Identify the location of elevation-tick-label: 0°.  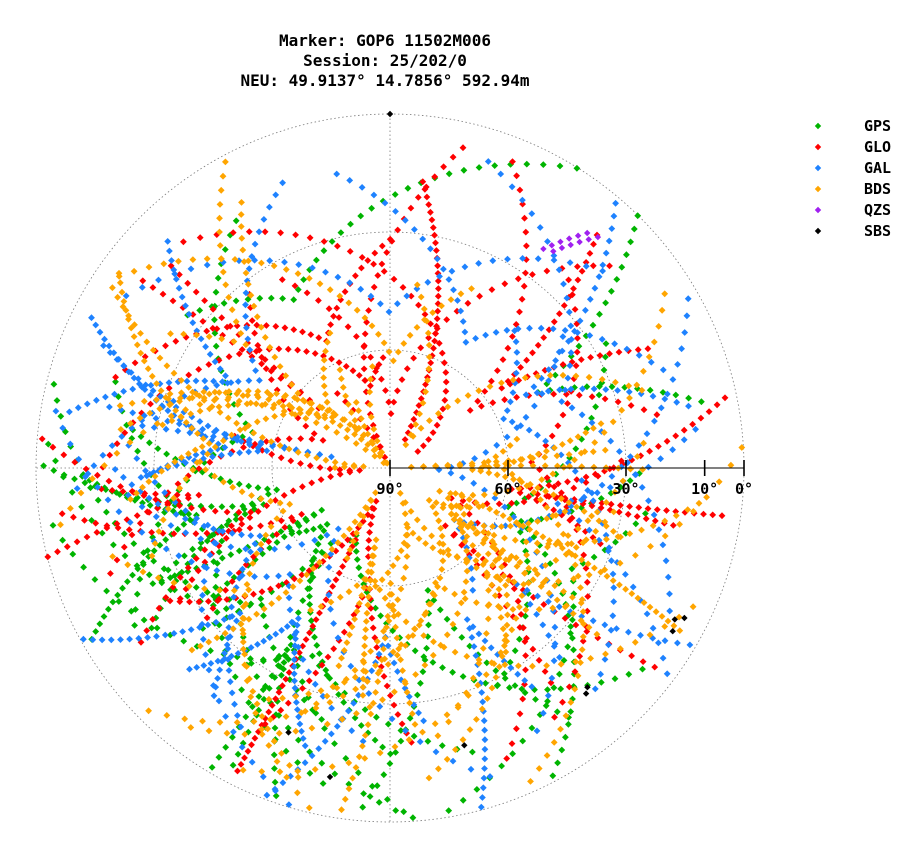
(744, 489).